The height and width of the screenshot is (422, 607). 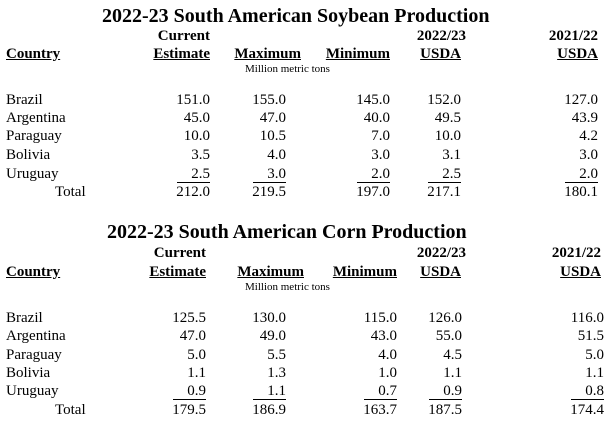 I want to click on cell-current: 3.5, so click(x=200, y=155).